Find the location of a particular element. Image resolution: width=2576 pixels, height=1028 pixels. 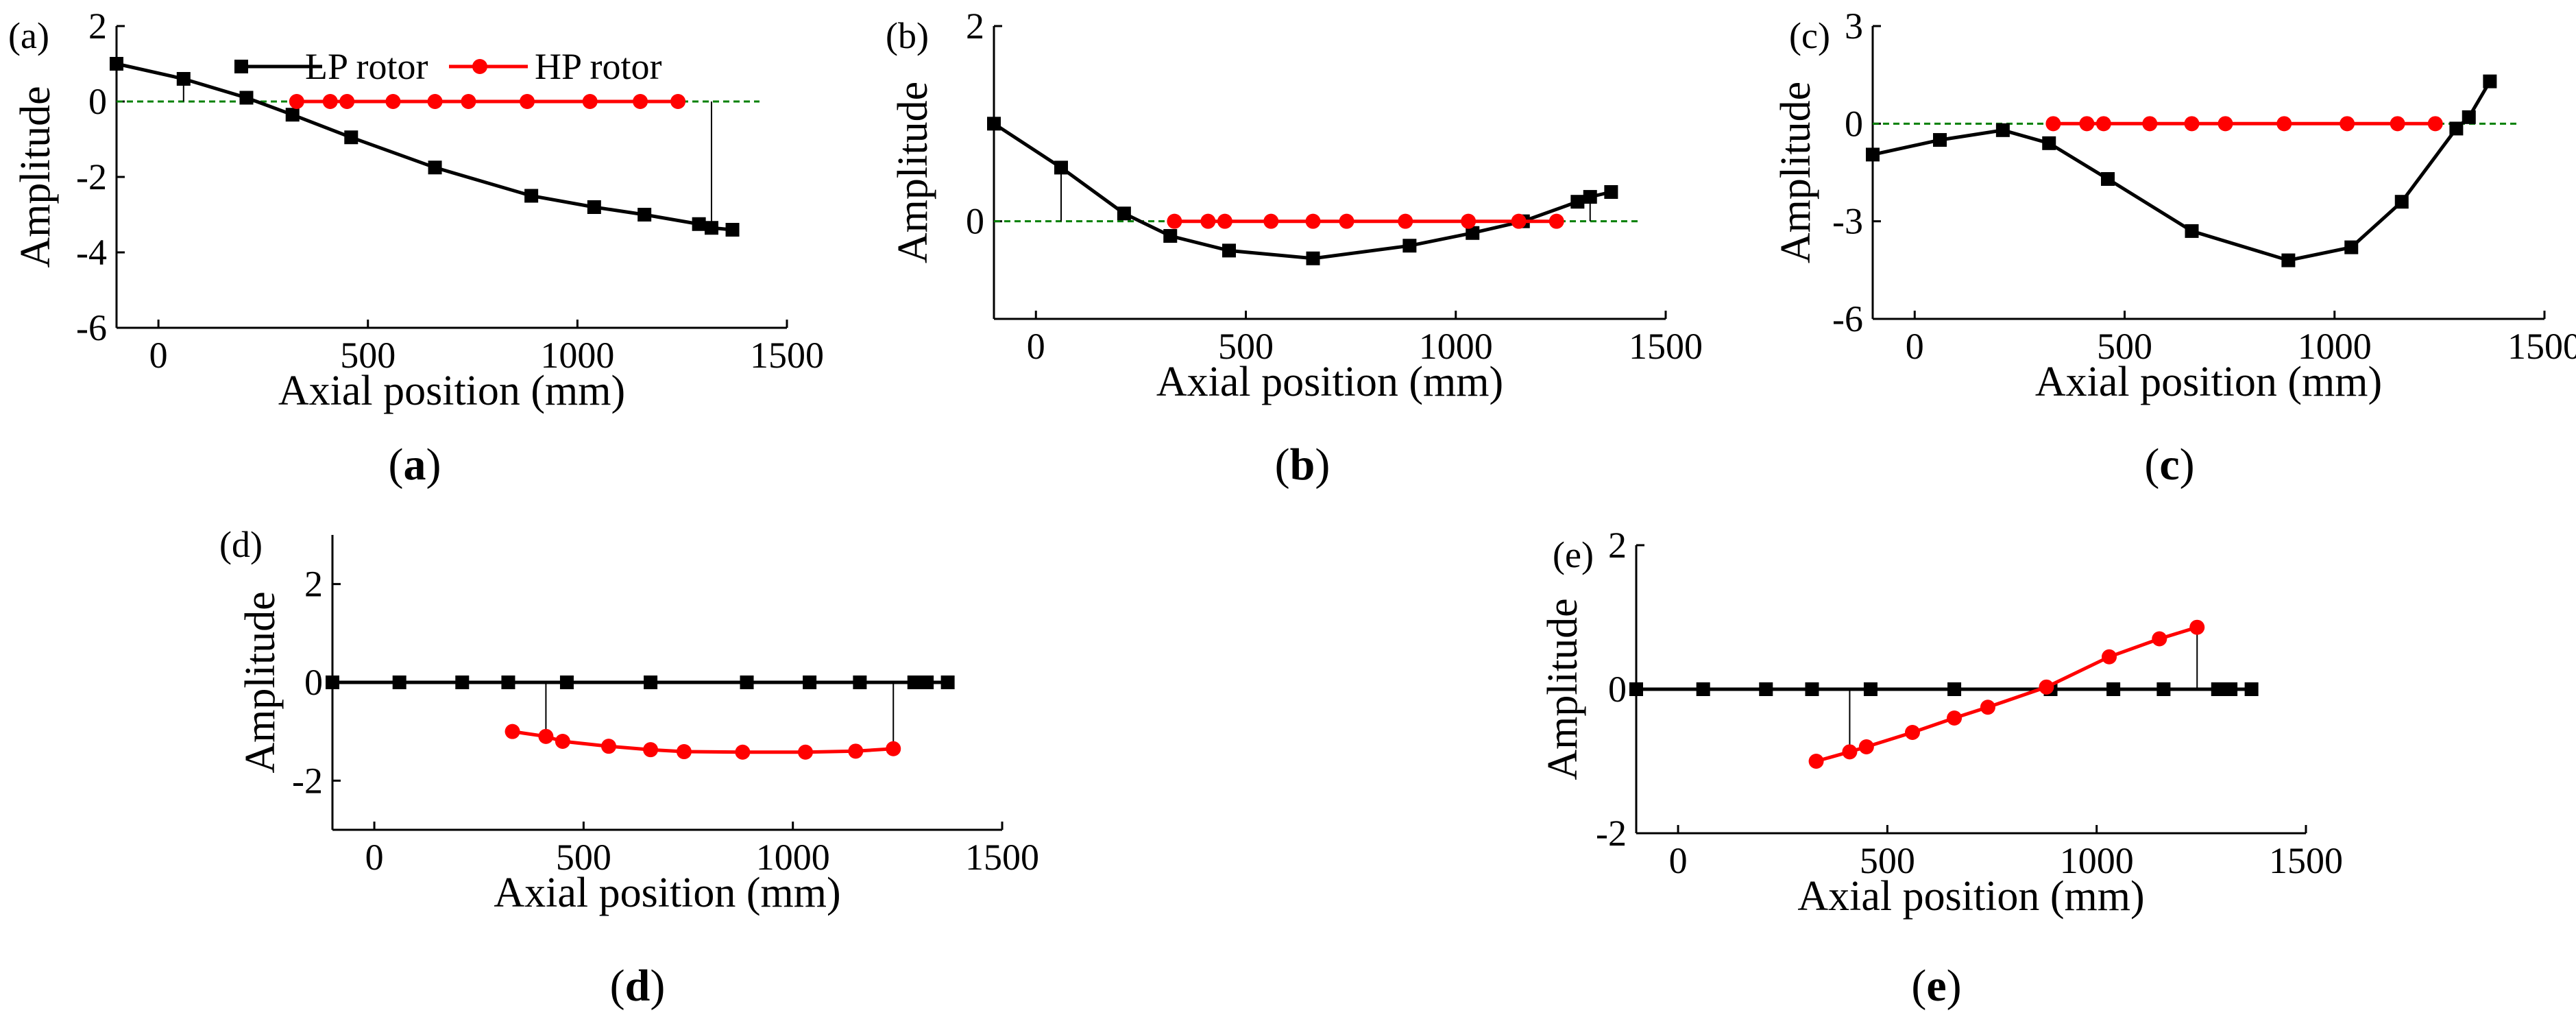

hp-rotor-line is located at coordinates (2006, 694).